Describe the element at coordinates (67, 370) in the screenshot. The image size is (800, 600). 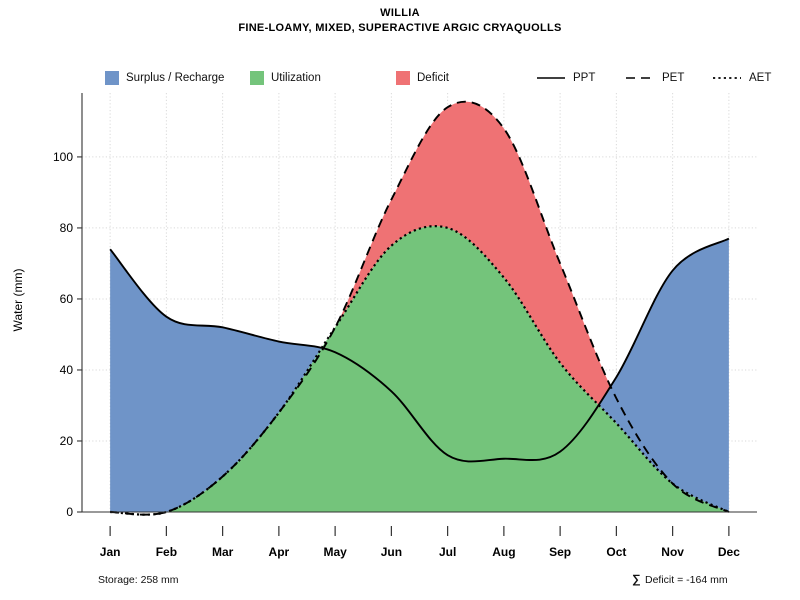
I see `y-tick-label: 40` at that location.